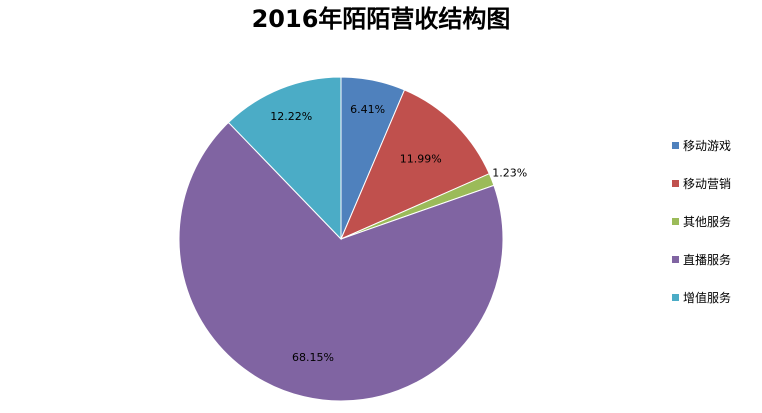 The height and width of the screenshot is (413, 762). I want to click on legend-label-other-services: 其他服务, so click(707, 221).